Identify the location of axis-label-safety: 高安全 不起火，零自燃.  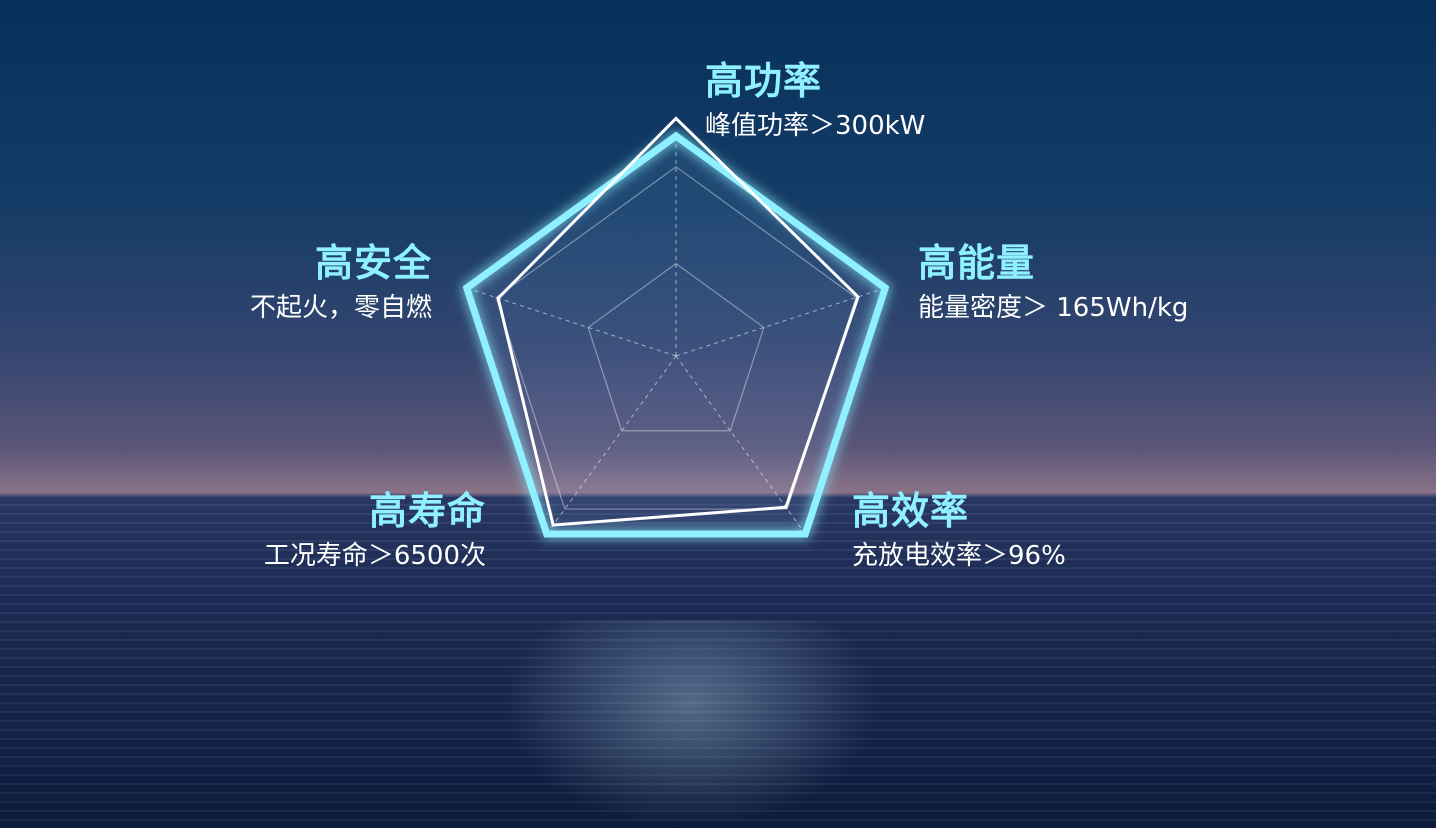
(341, 278).